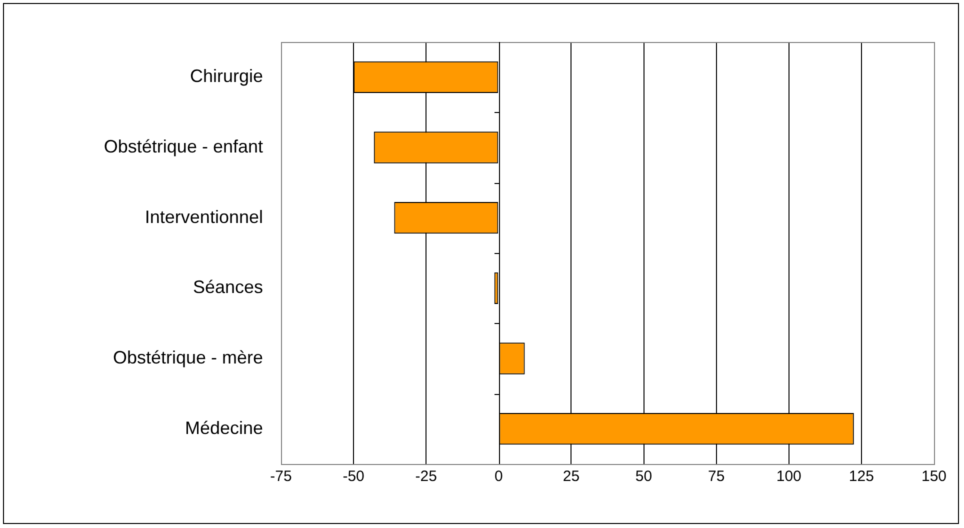  I want to click on y-tick-label: Médecine, so click(223, 428).